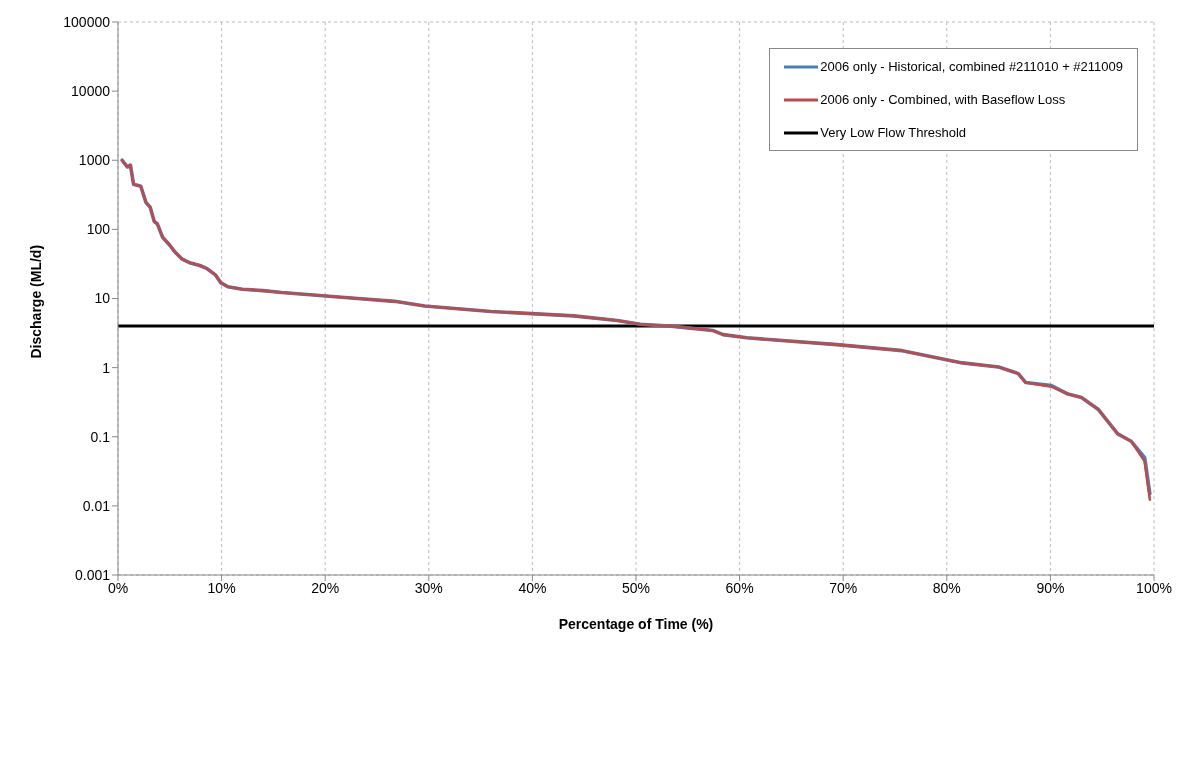  I want to click on y-axis-title: Discharge (ML/d), so click(35, 301).